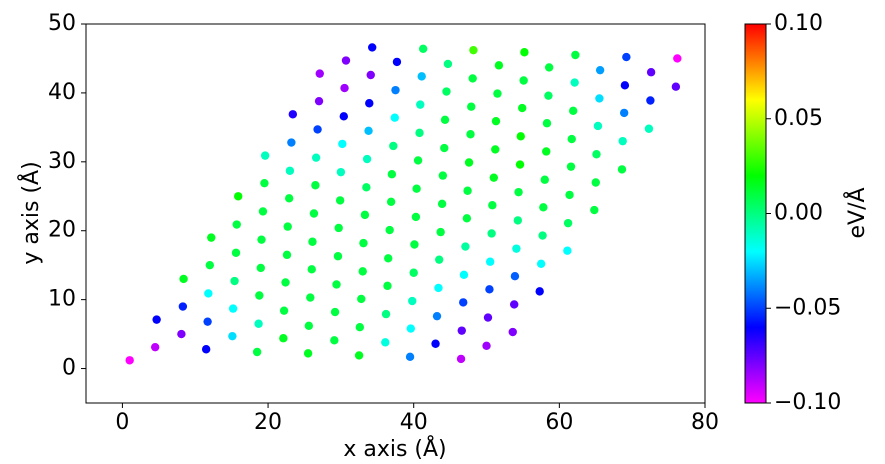 The image size is (885, 464). What do you see at coordinates (30, 212) in the screenshot?
I see `y-axis-label: y axis (Å)` at bounding box center [30, 212].